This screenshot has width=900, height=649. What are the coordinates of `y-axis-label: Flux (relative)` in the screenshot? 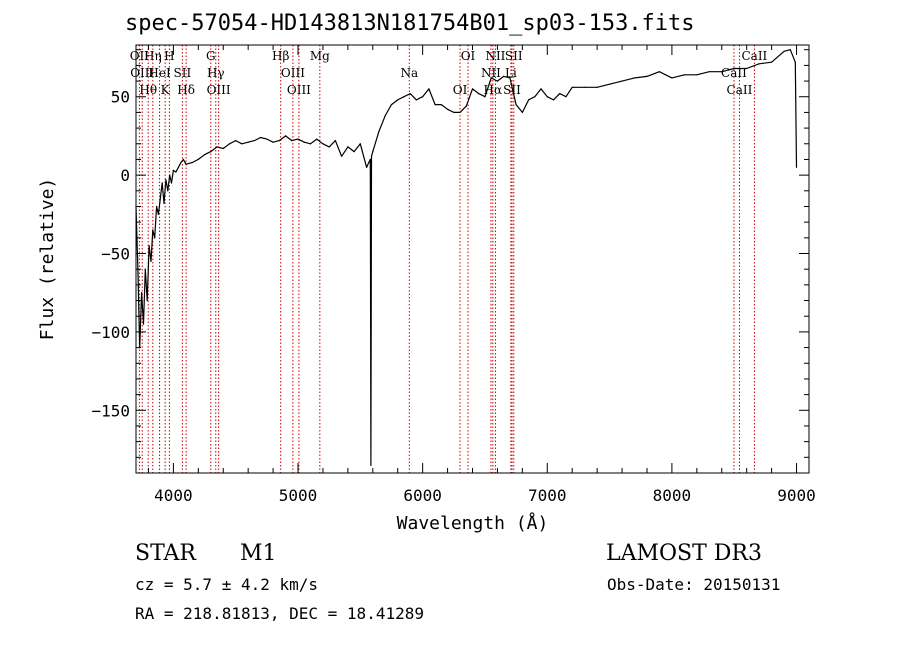 It's located at (47, 259).